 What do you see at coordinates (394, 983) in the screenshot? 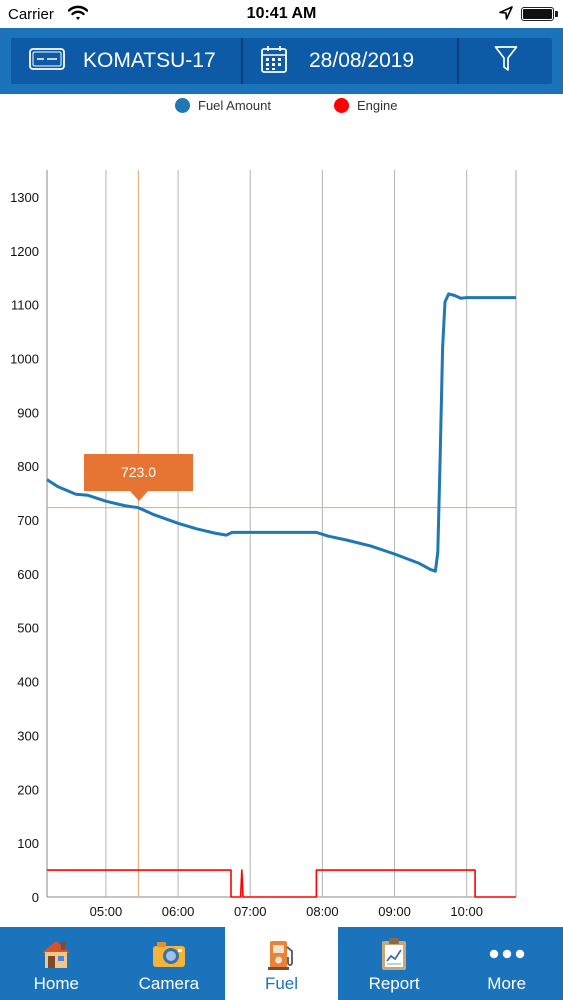
I see `tab-report-label: Report` at bounding box center [394, 983].